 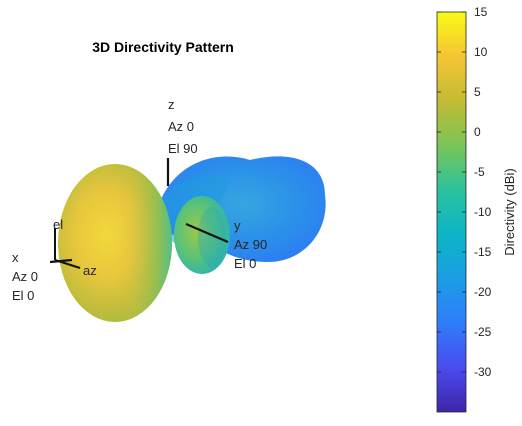 What do you see at coordinates (483, 332) in the screenshot?
I see `colorbar-tick-label: -25` at bounding box center [483, 332].